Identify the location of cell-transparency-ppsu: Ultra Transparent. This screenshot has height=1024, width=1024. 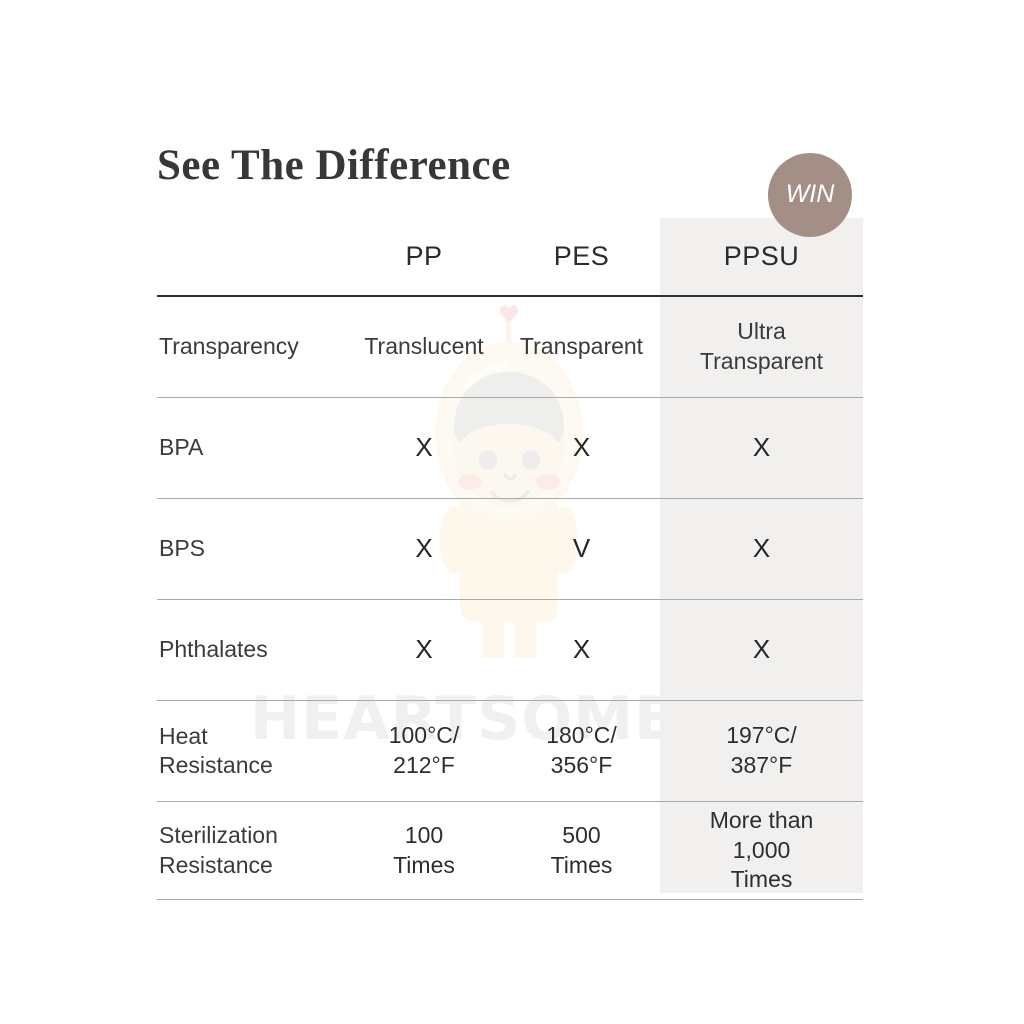
(761, 347).